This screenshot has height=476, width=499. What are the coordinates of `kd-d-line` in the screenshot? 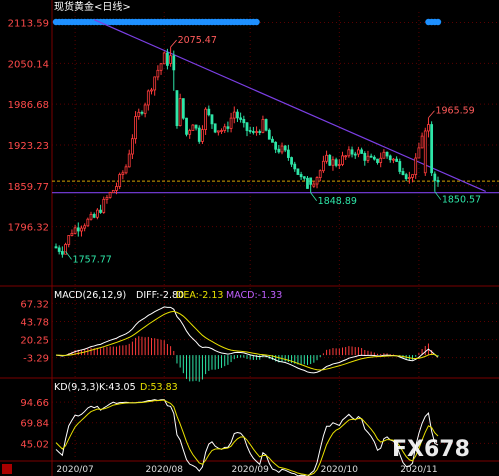 It's located at (247, 437).